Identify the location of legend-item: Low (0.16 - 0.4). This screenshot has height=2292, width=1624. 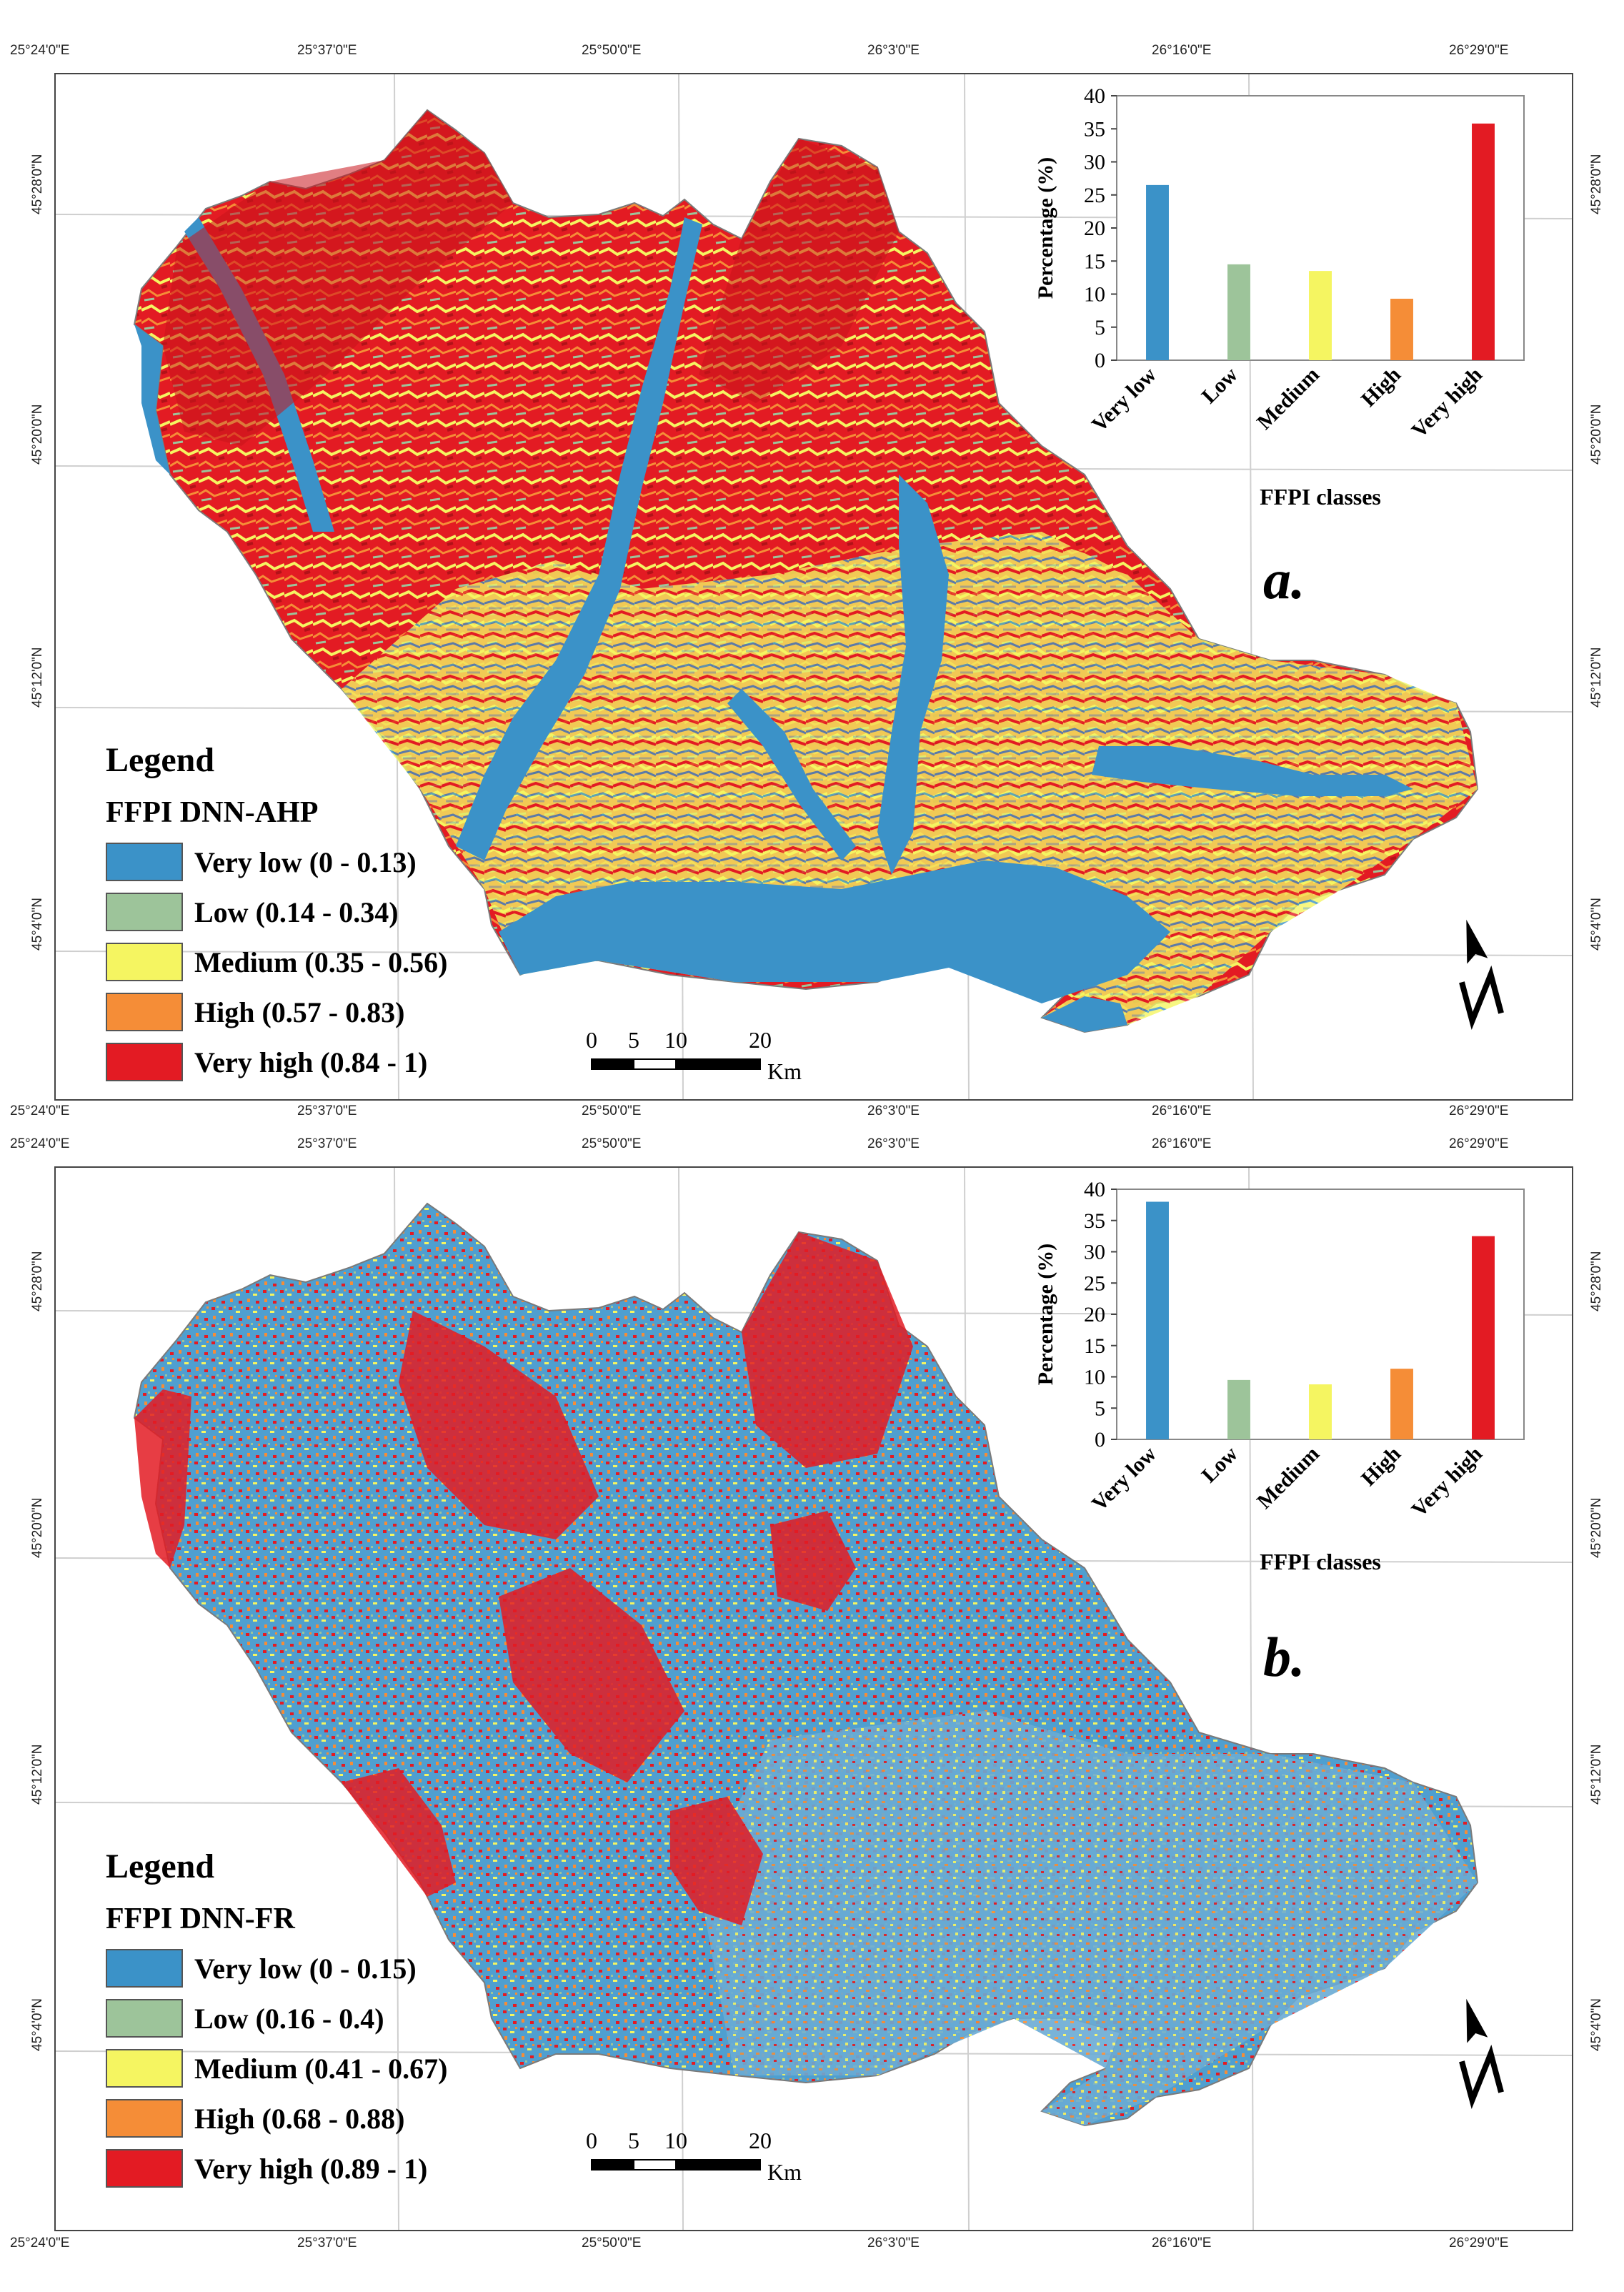
(276, 2018).